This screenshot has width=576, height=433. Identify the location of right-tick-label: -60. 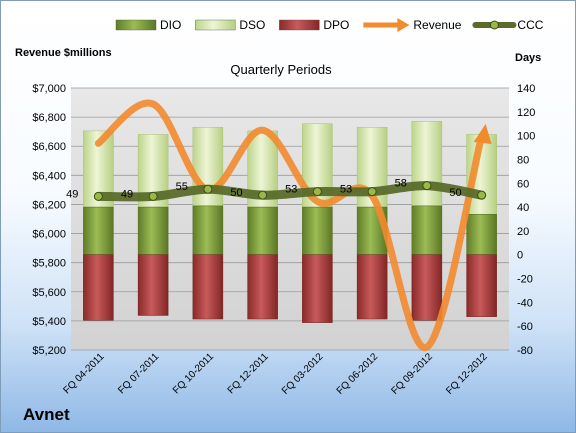
(525, 327).